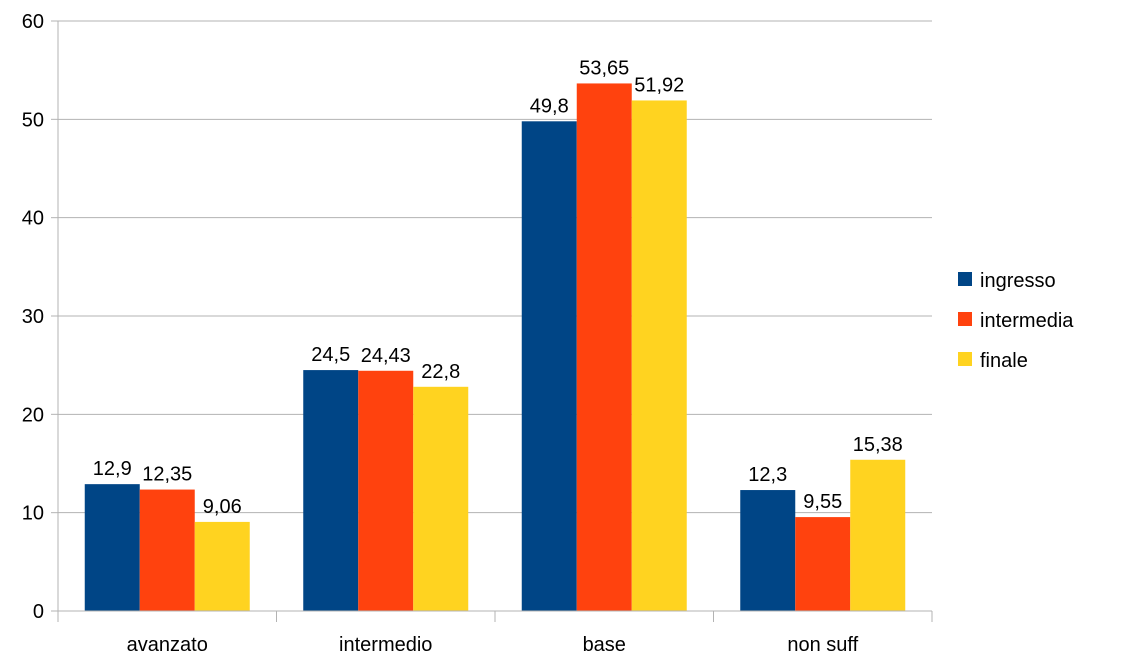 Image resolution: width=1147 pixels, height=660 pixels. I want to click on x-category-label: avanzato, so click(167, 645).